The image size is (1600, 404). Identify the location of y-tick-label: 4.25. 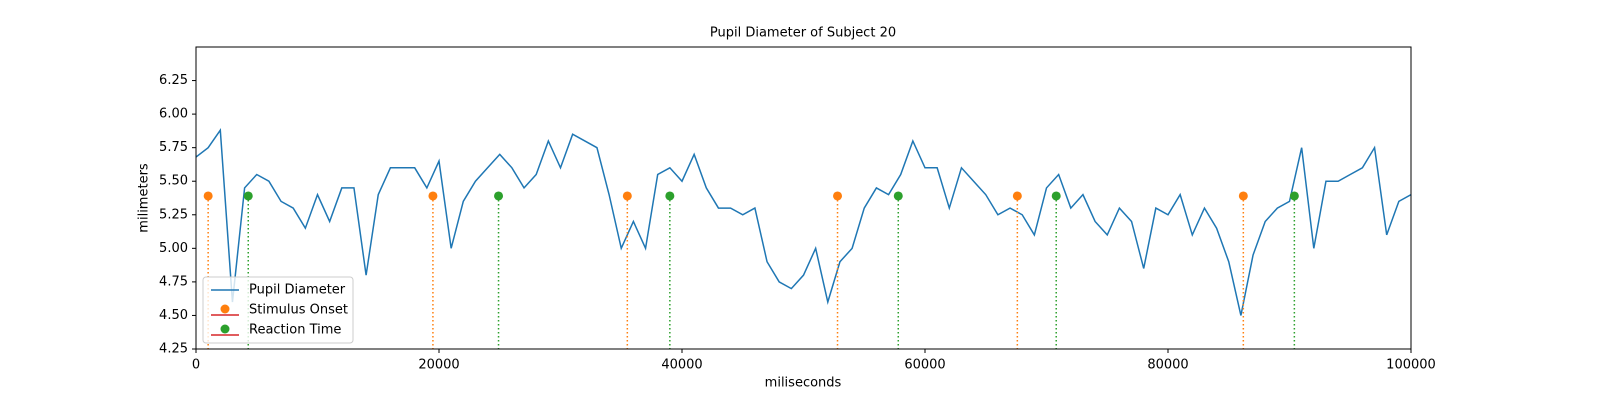
(173, 349).